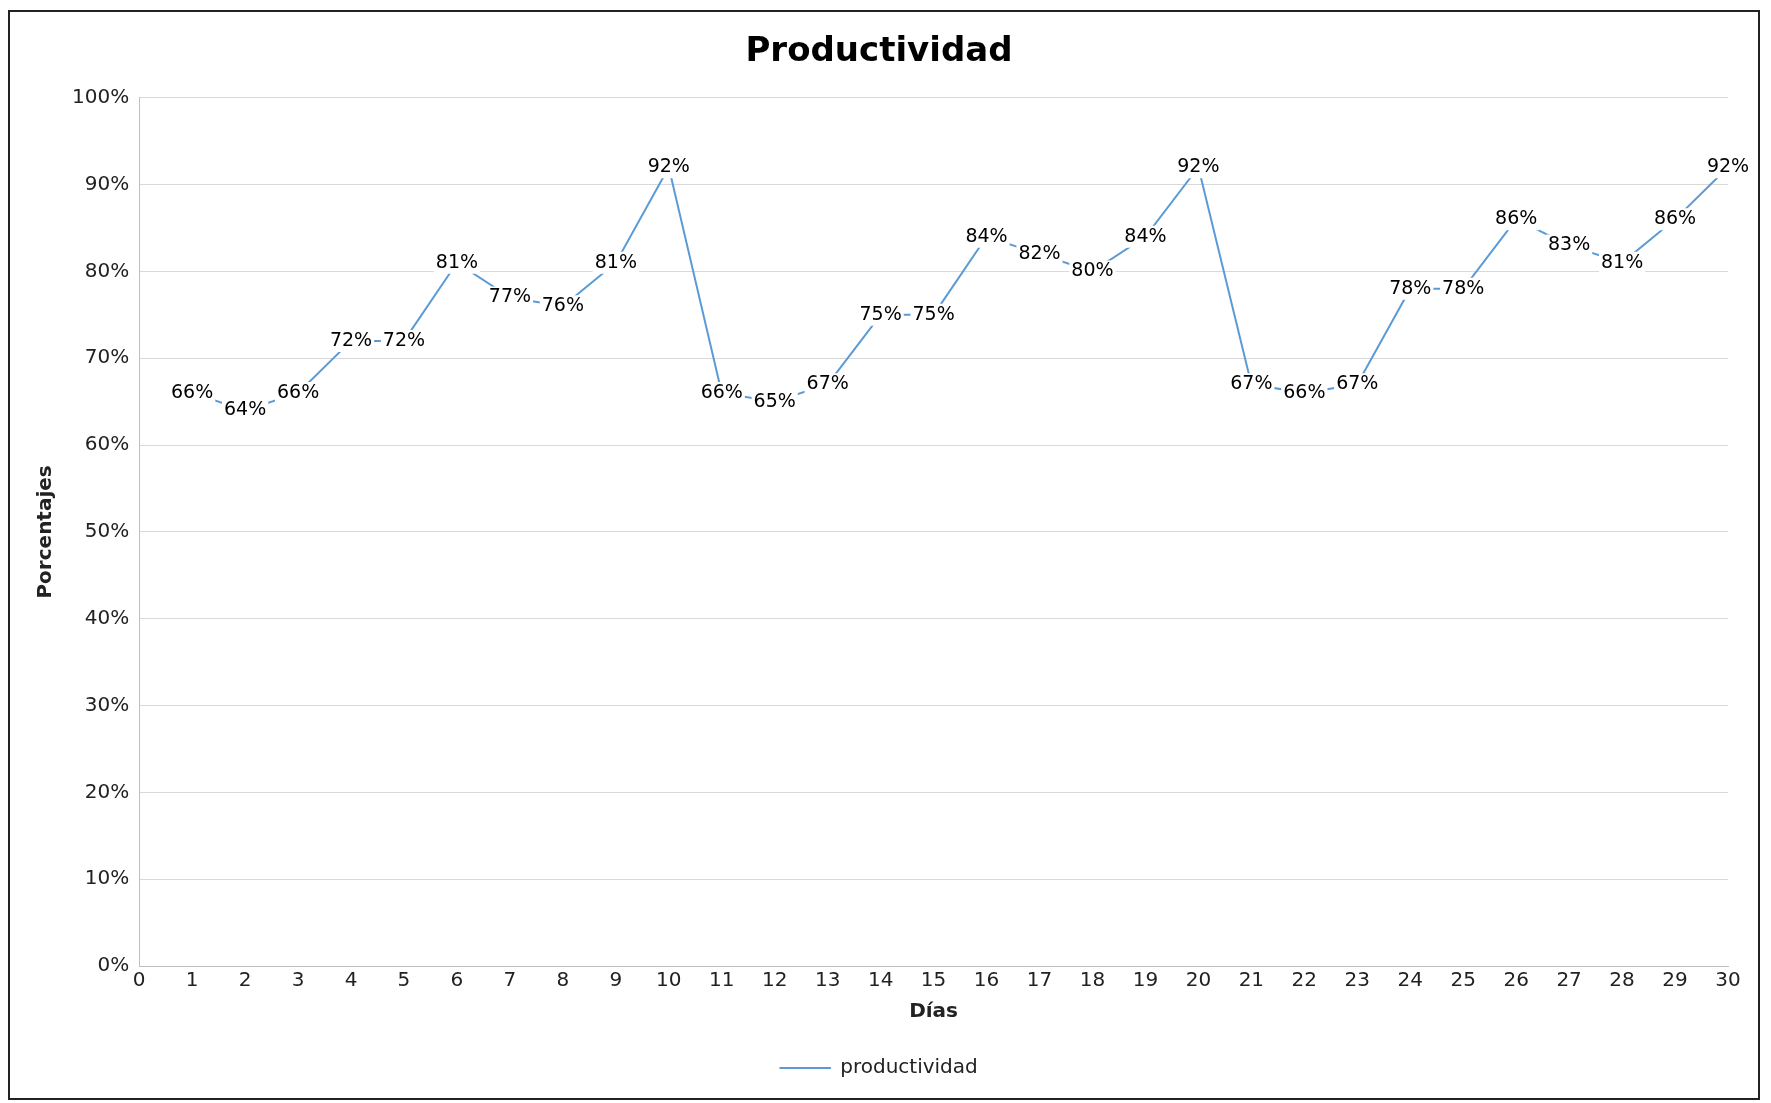 Image resolution: width=1771 pixels, height=1103 pixels. I want to click on y-tick-label: 20%, so click(107, 790).